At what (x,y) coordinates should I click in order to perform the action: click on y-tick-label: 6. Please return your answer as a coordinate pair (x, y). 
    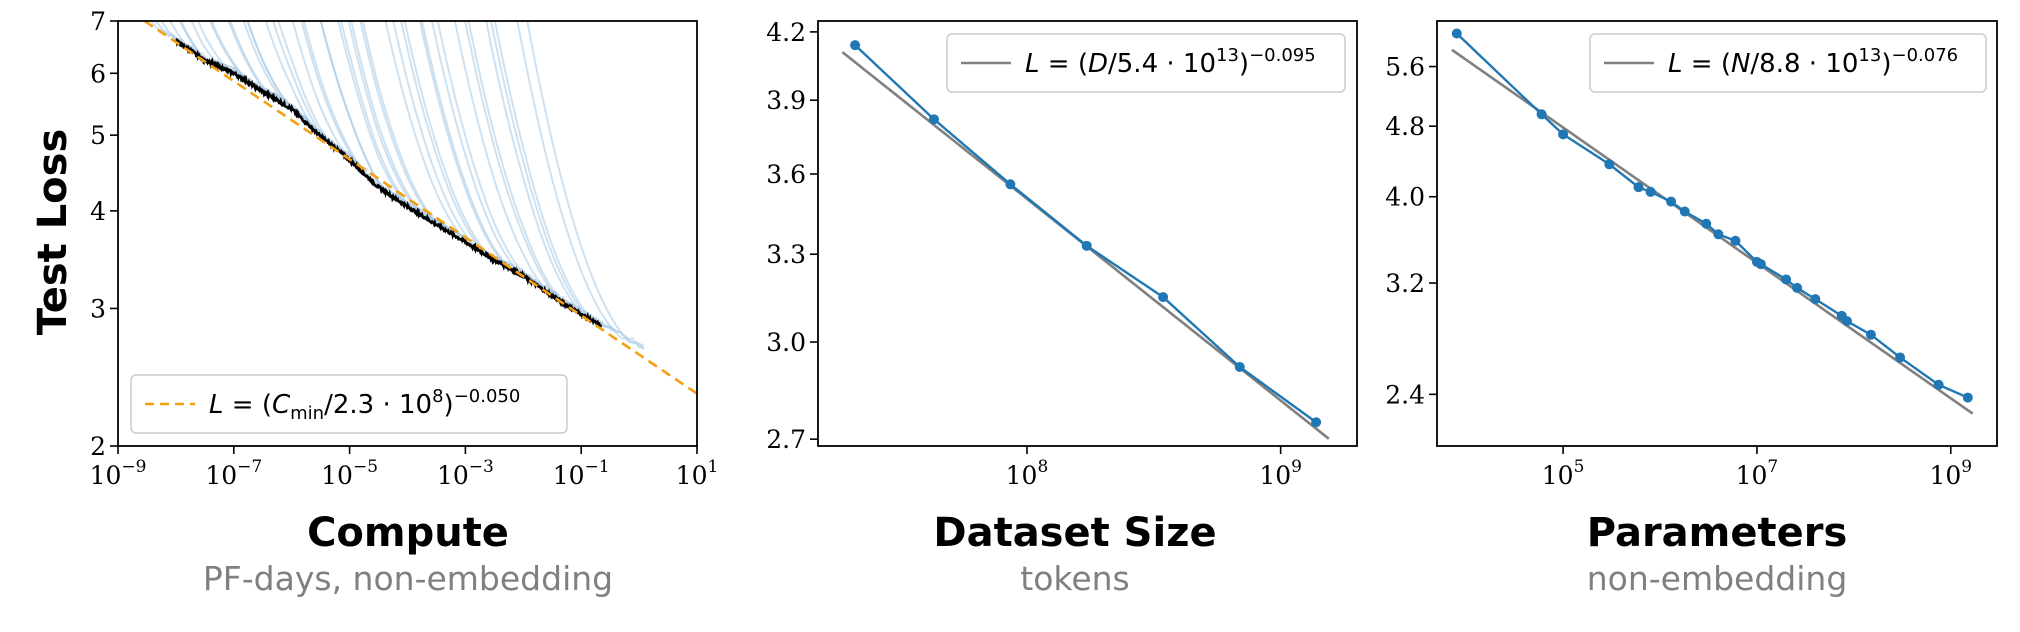
    Looking at the image, I should click on (98, 73).